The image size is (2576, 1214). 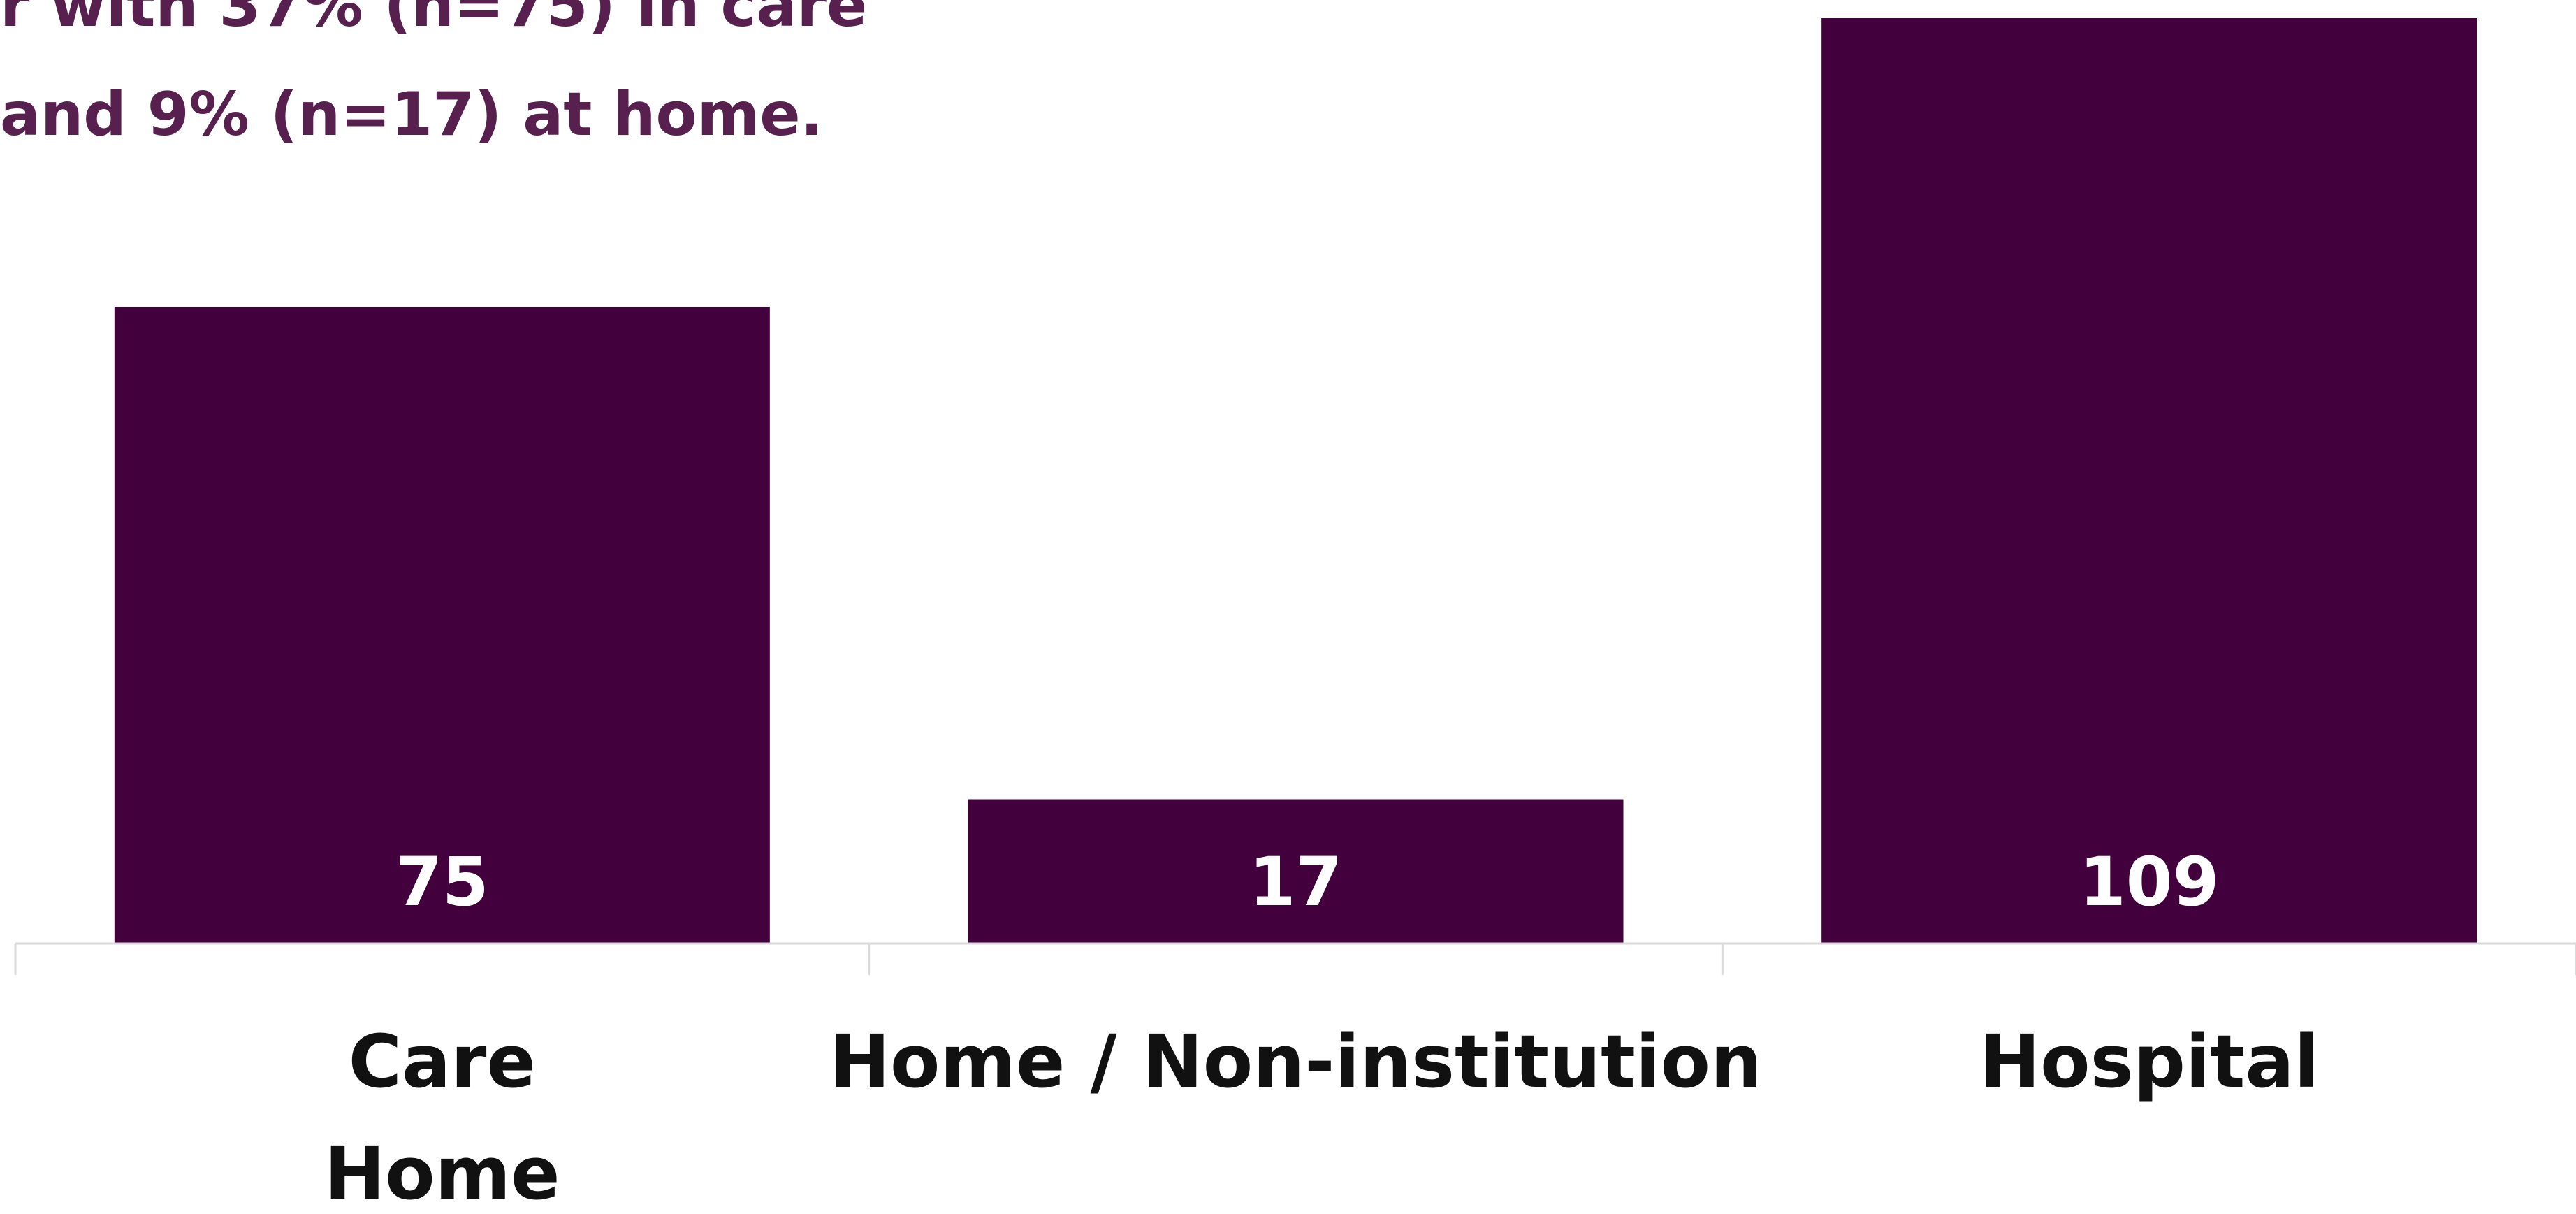 What do you see at coordinates (412, 115) in the screenshot?
I see `caption-line-2: and 9% (n=17) at home.` at bounding box center [412, 115].